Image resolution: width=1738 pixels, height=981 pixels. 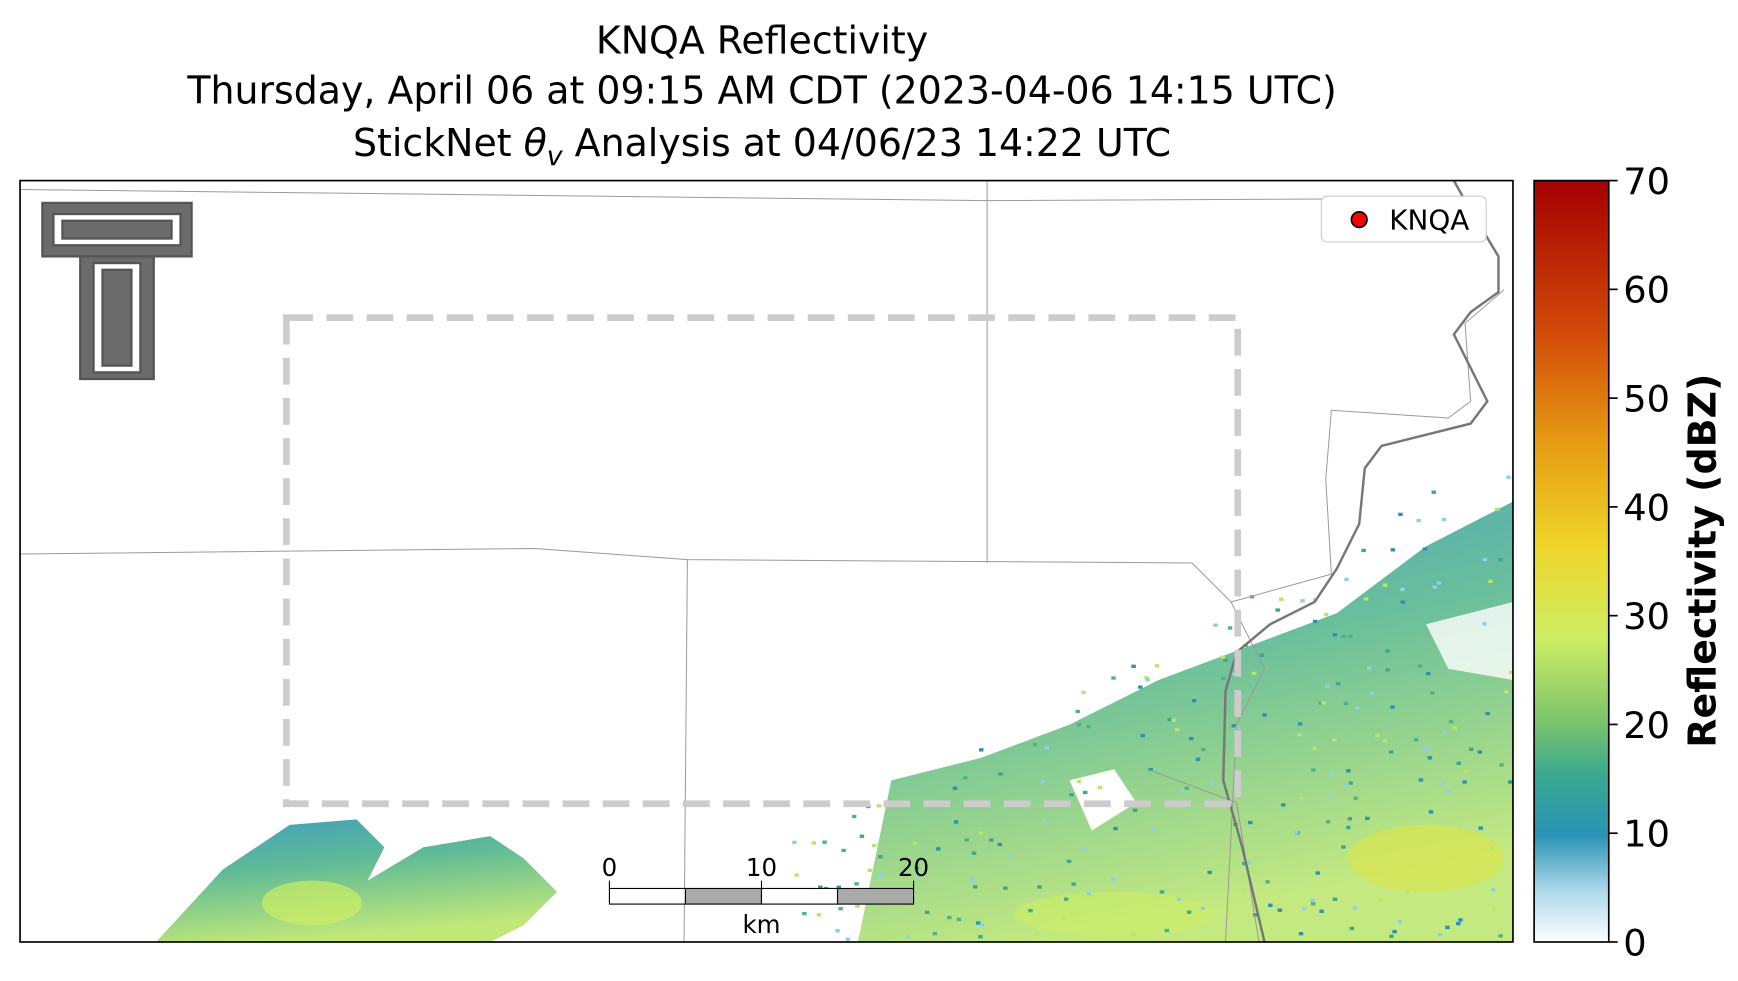 What do you see at coordinates (1429, 220) in the screenshot?
I see `legend-label: KNQA` at bounding box center [1429, 220].